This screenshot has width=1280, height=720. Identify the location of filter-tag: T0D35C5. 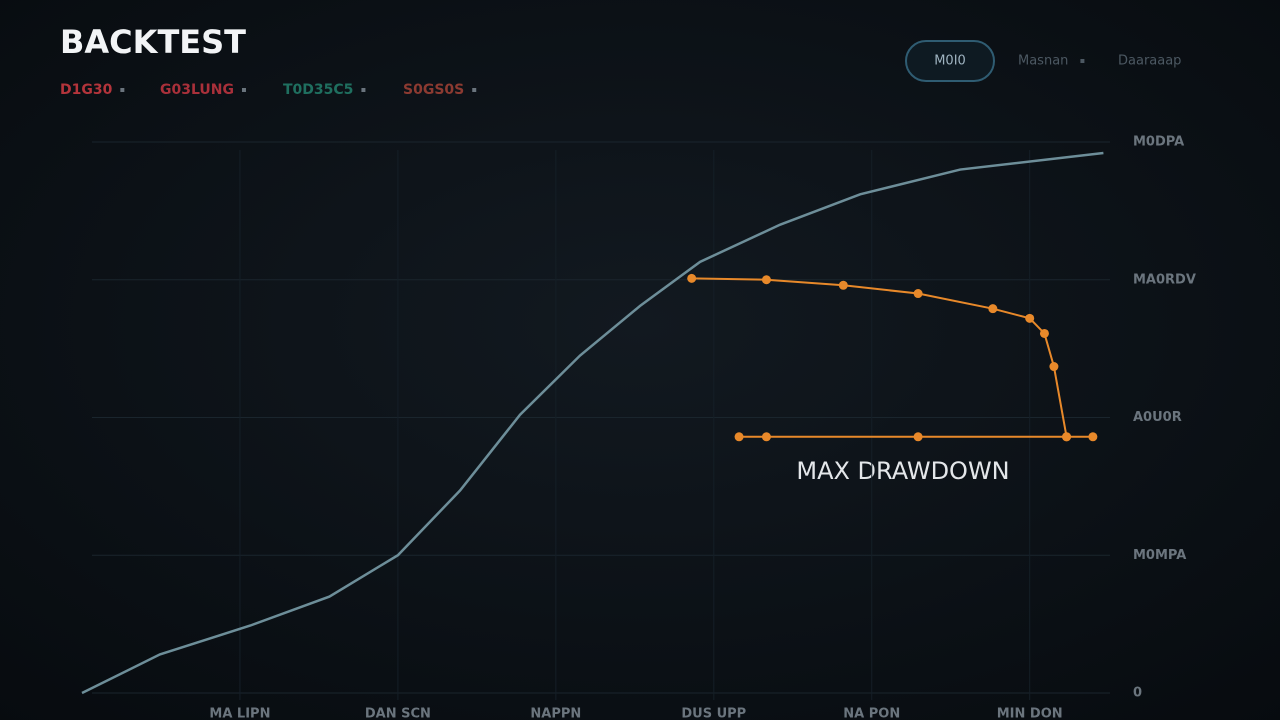
(318, 90).